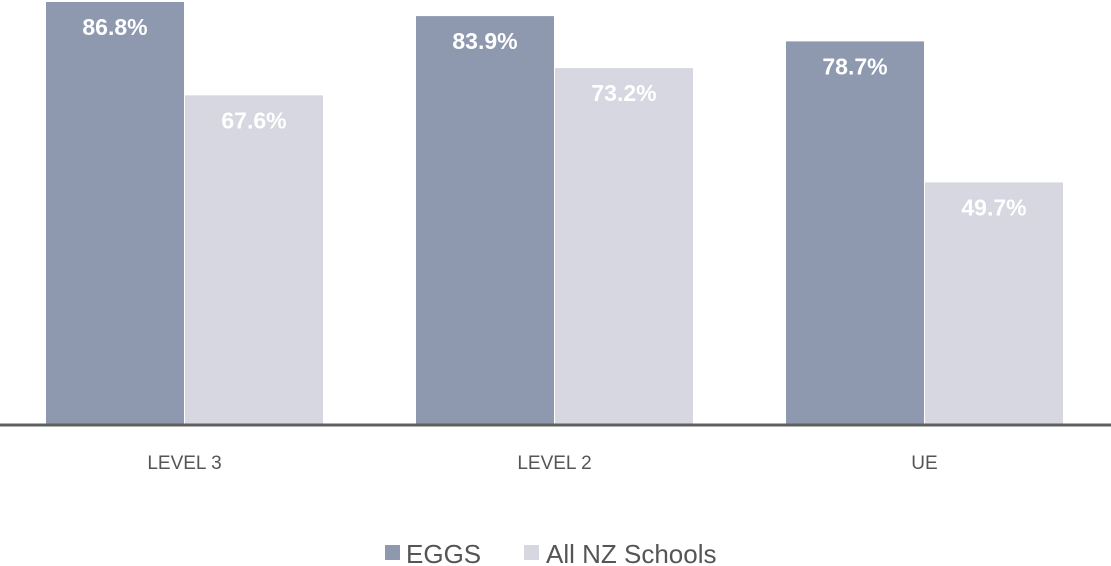 This screenshot has width=1111, height=566. What do you see at coordinates (484, 41) in the screenshot?
I see `data-label: 83.9%` at bounding box center [484, 41].